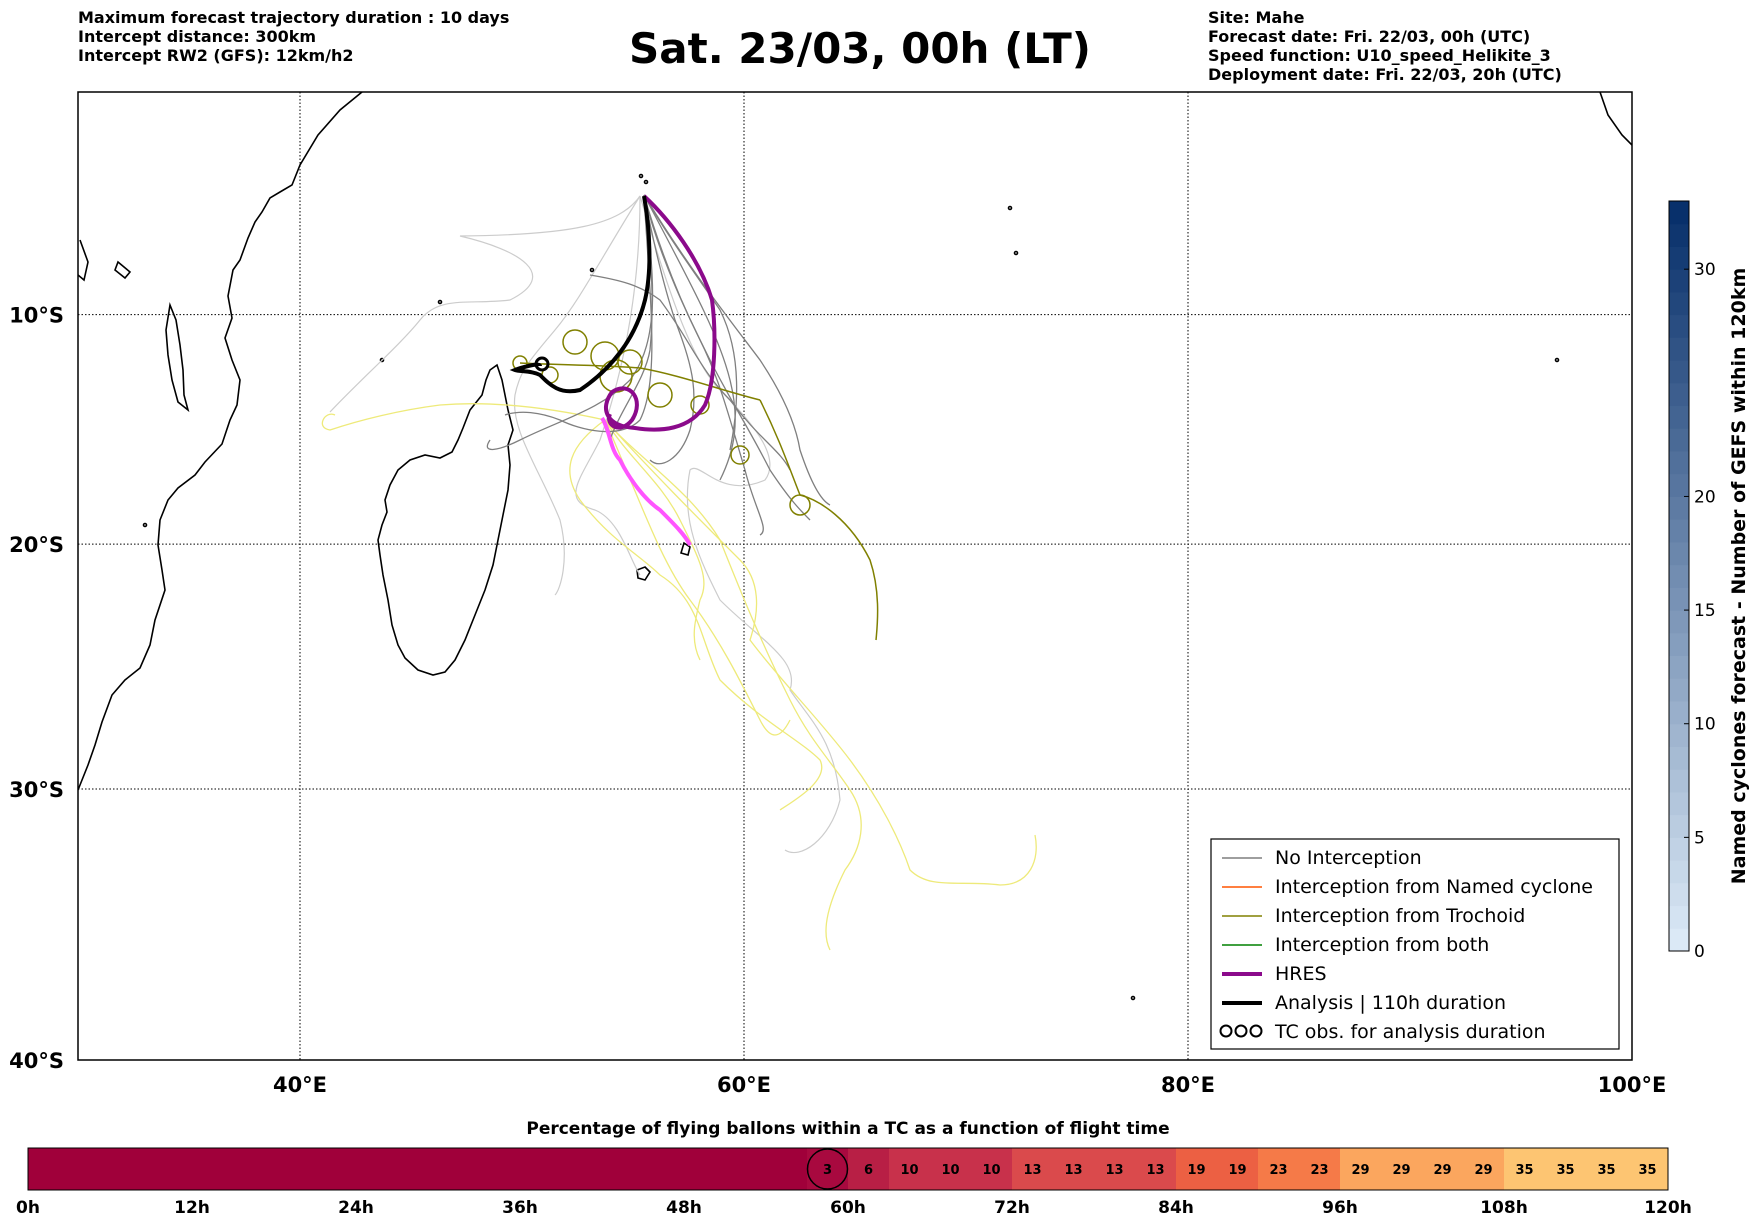 Image resolution: width=1754 pixels, height=1223 pixels. Describe the element at coordinates (36, 1061) in the screenshot. I see `lat-tick-label: 40°S` at that location.